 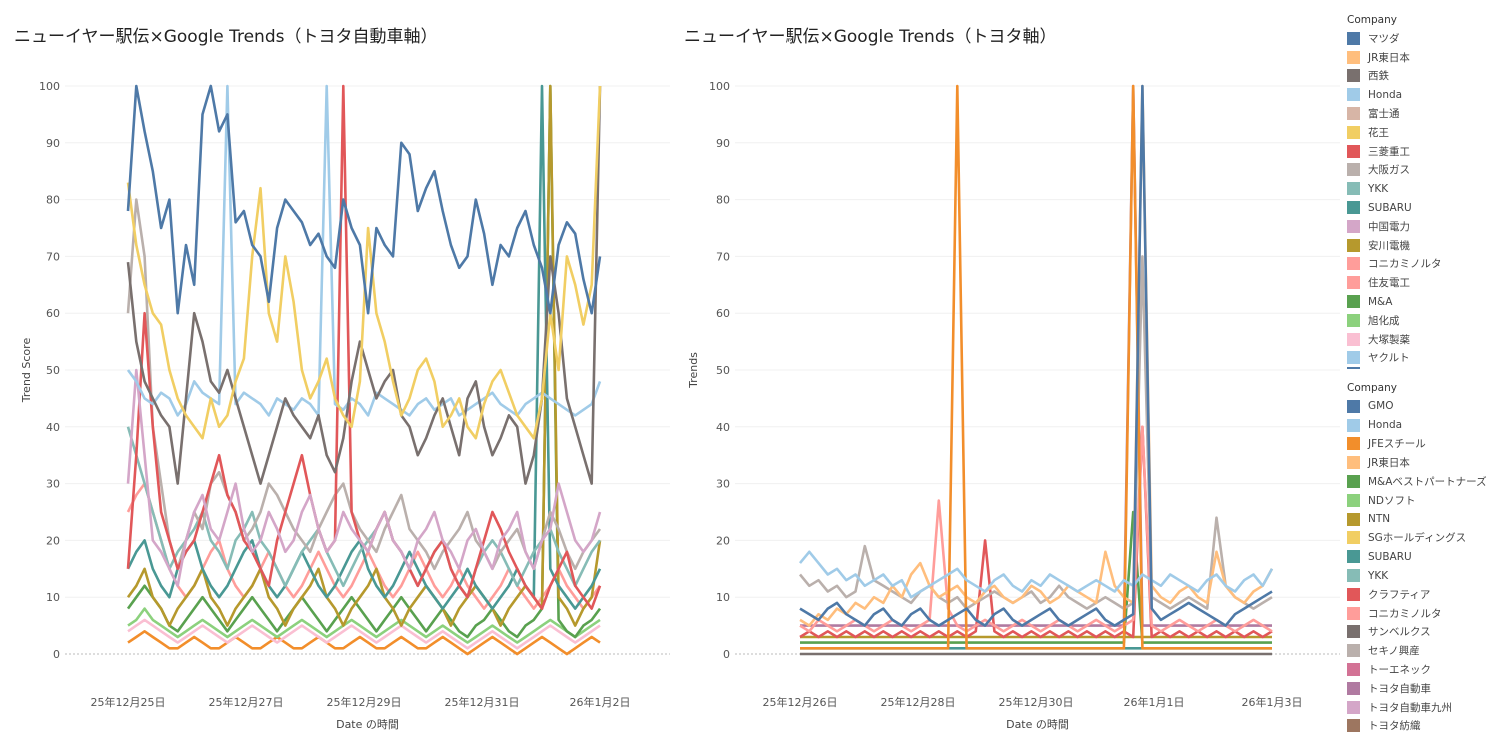 What do you see at coordinates (1389, 283) in the screenshot?
I see `legend-label: 住友電工` at bounding box center [1389, 283].